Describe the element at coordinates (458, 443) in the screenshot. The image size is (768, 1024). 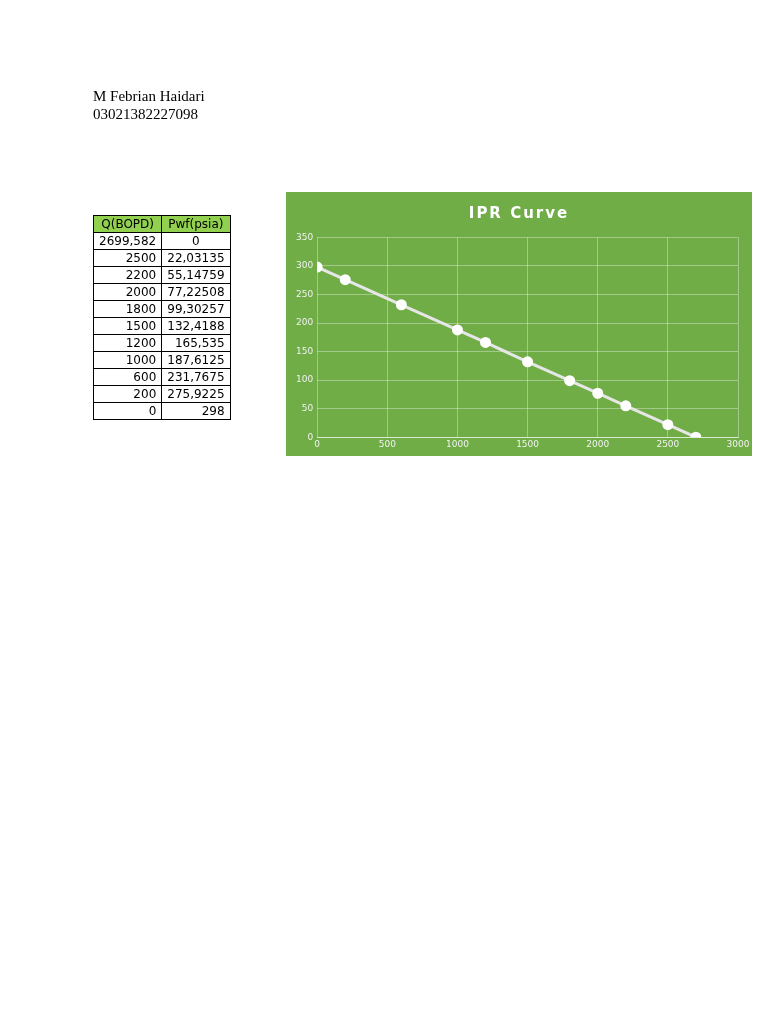
I see `x-tick-label: 1000` at that location.